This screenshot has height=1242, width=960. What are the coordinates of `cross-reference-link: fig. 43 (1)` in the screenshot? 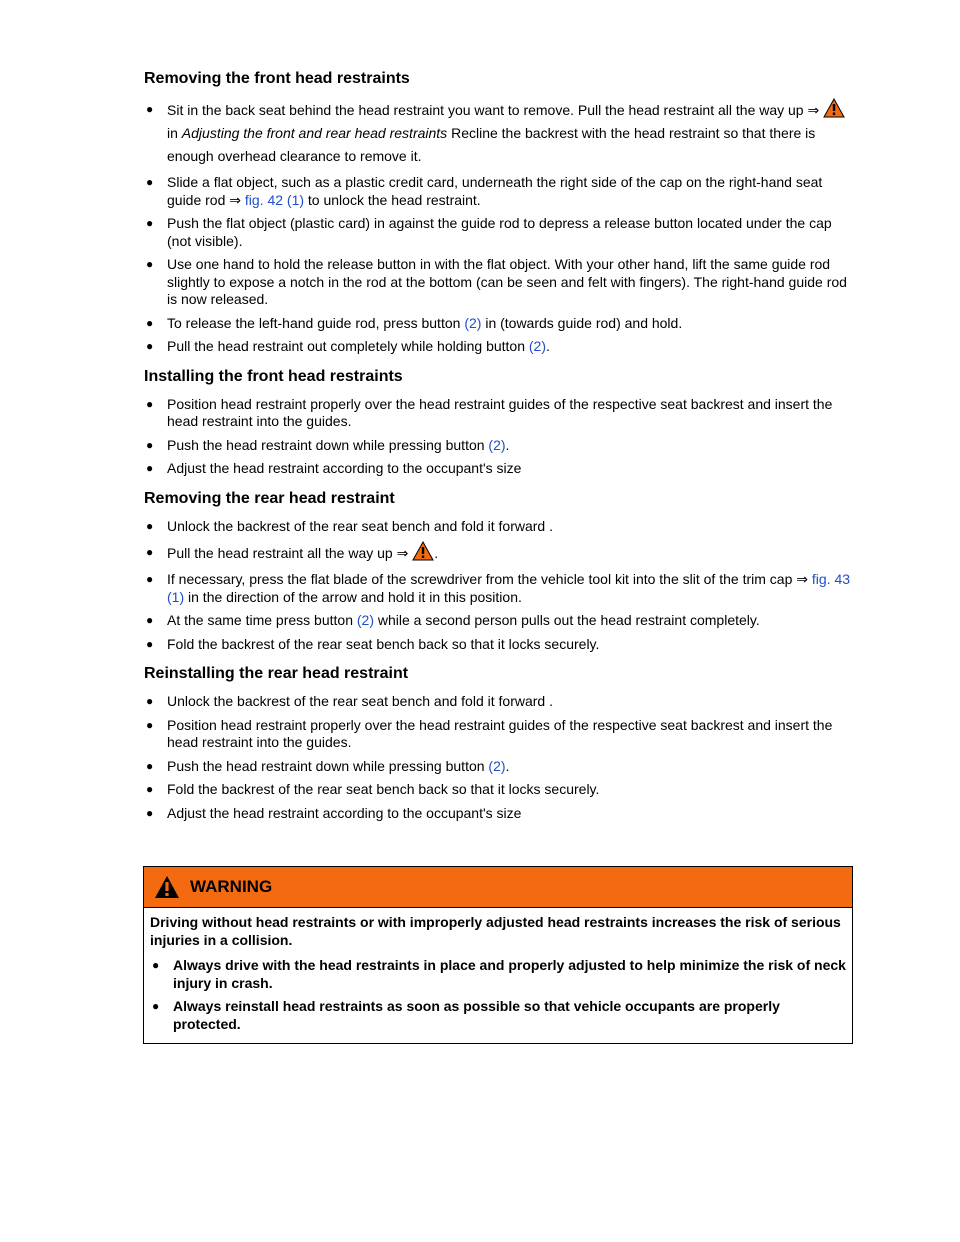 It's located at (509, 588).